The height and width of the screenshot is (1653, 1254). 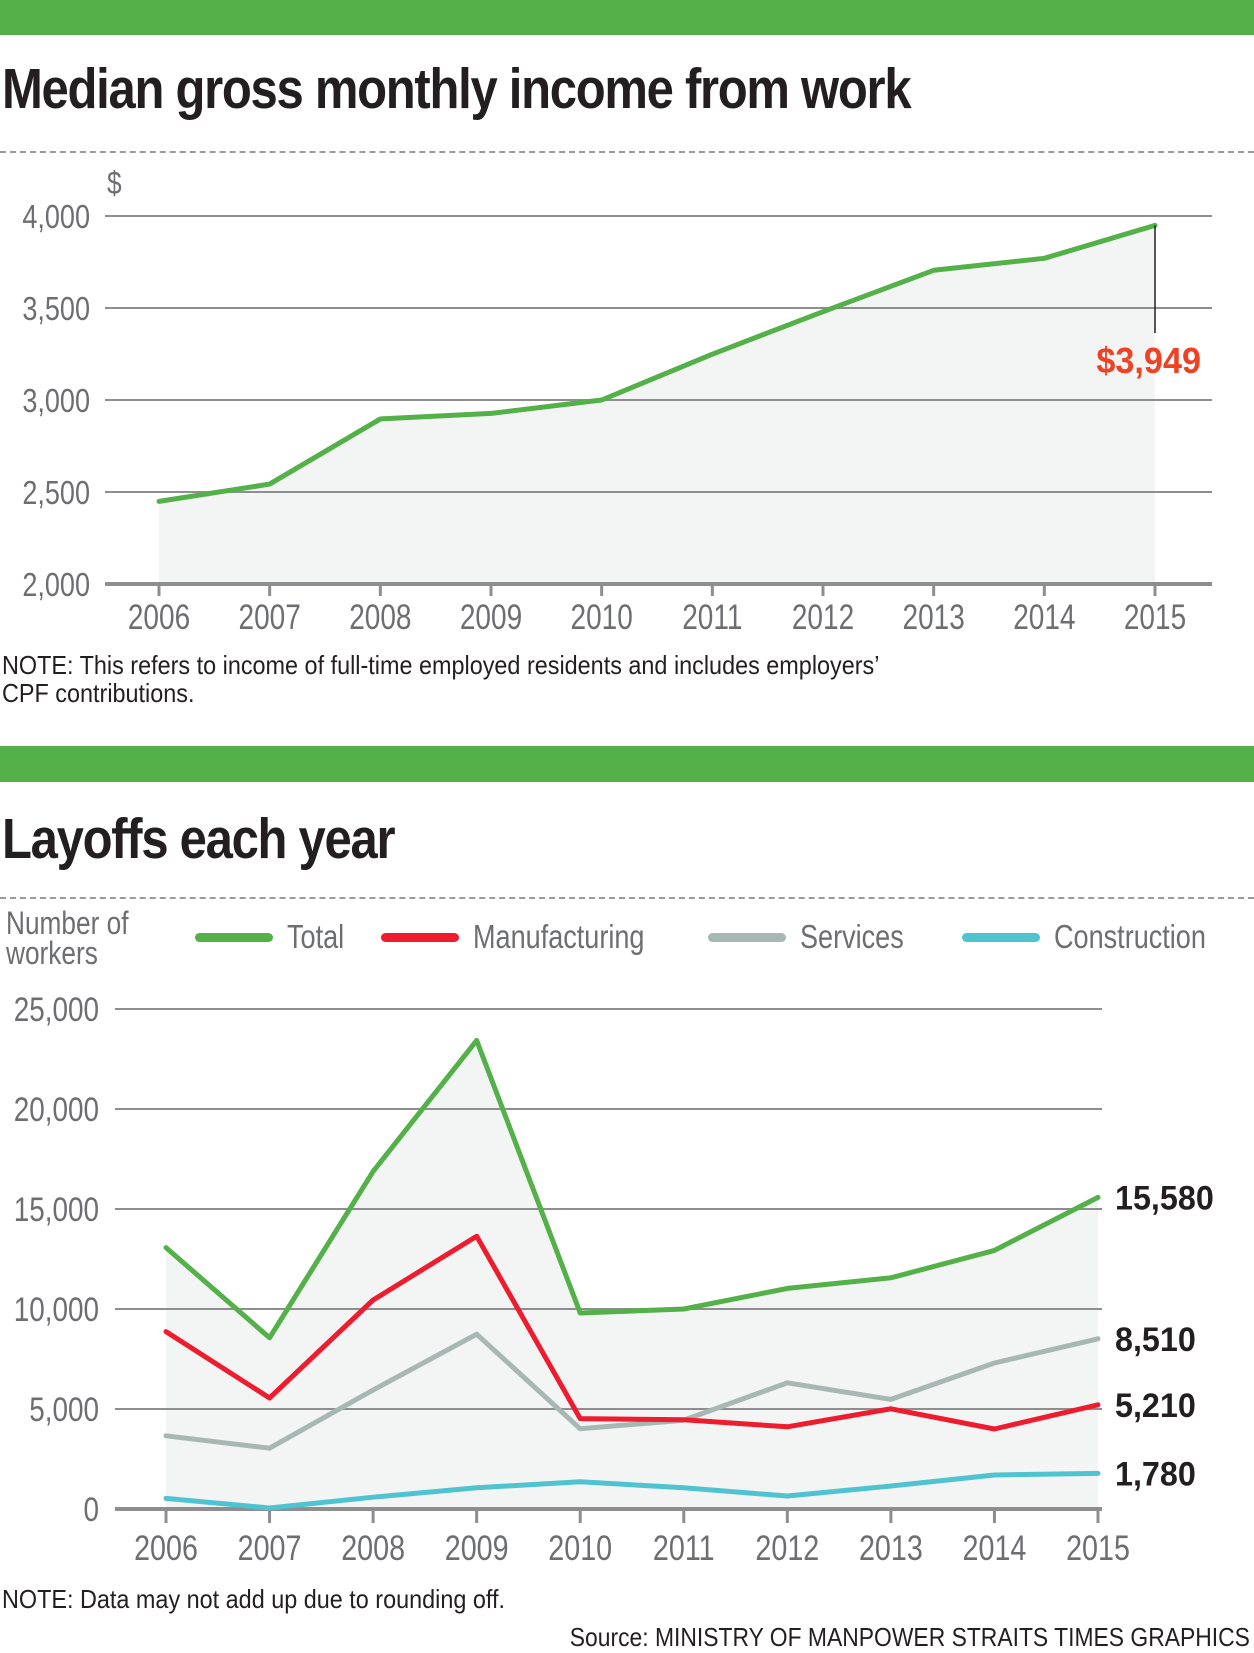 What do you see at coordinates (316, 936) in the screenshot?
I see `legend-label-total: Total` at bounding box center [316, 936].